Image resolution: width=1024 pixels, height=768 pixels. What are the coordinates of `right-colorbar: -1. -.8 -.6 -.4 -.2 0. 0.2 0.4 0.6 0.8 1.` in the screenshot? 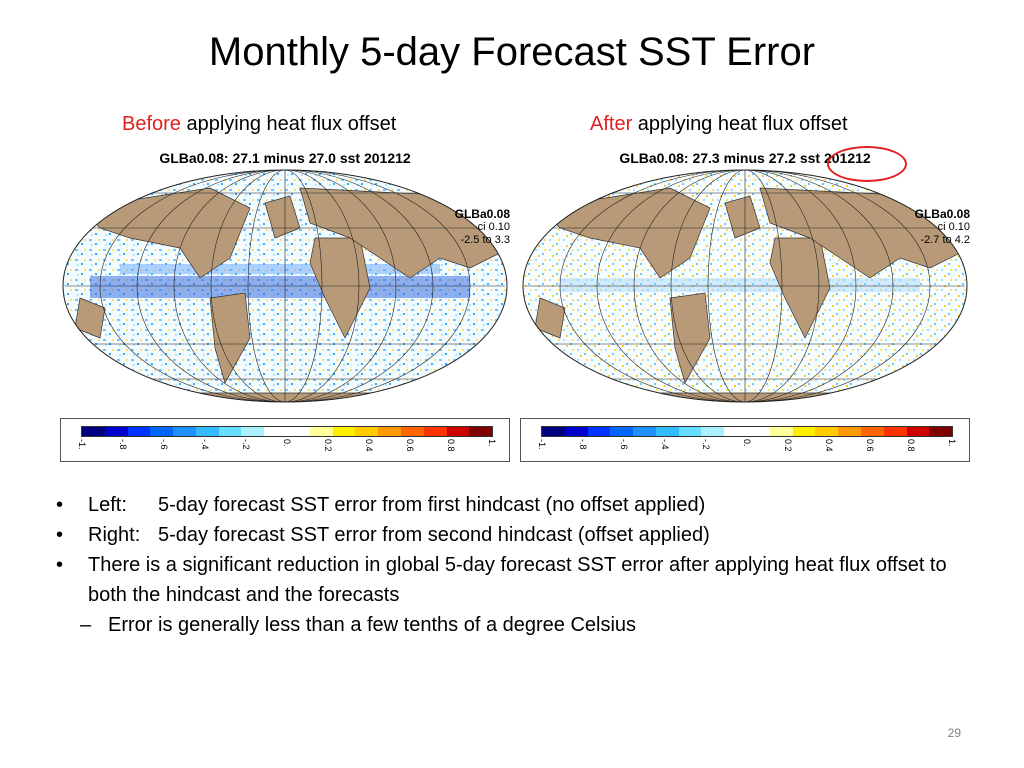 It's located at (745, 440).